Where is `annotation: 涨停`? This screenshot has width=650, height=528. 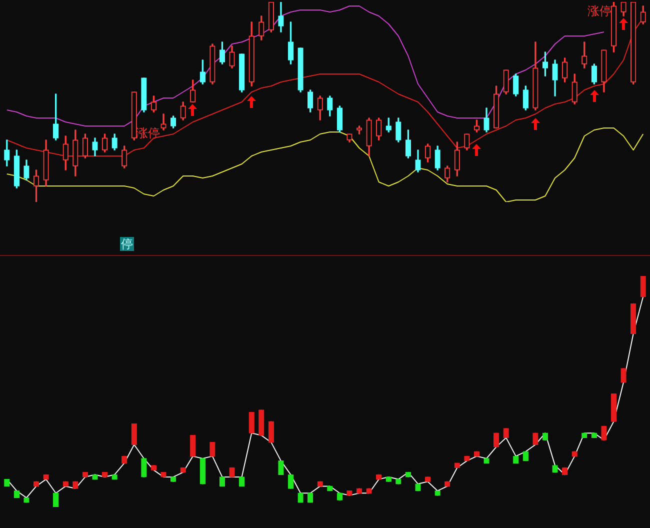 annotation: 涨停 is located at coordinates (600, 11).